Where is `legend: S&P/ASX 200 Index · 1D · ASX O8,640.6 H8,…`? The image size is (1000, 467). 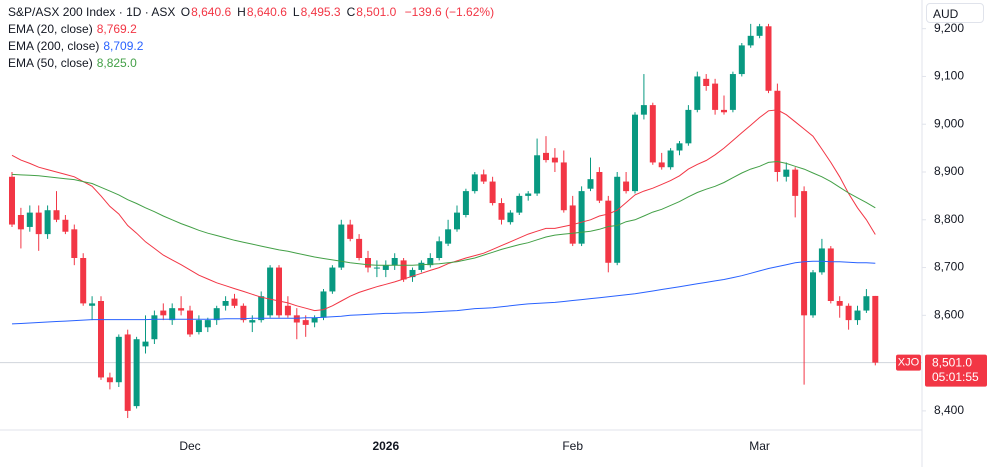 legend: S&P/ASX 200 Index · 1D · ASX O8,640.6 H8,… is located at coordinates (253, 38).